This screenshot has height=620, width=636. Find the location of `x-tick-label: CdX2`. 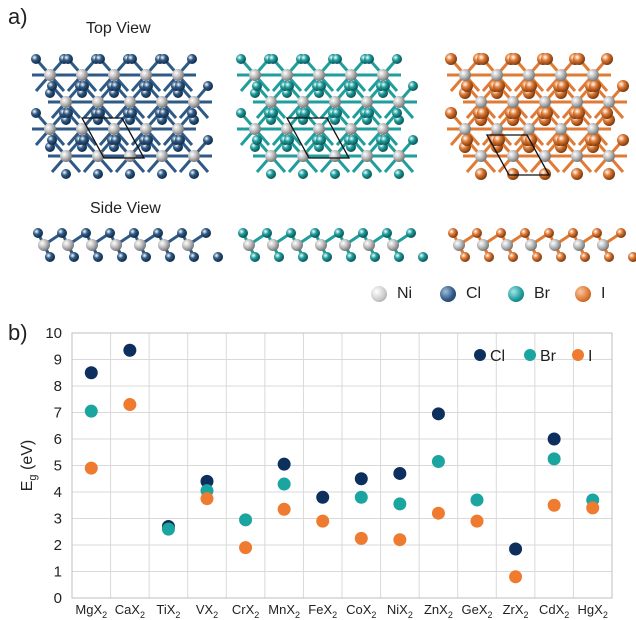

x-tick-label: CdX2 is located at coordinates (554, 611).